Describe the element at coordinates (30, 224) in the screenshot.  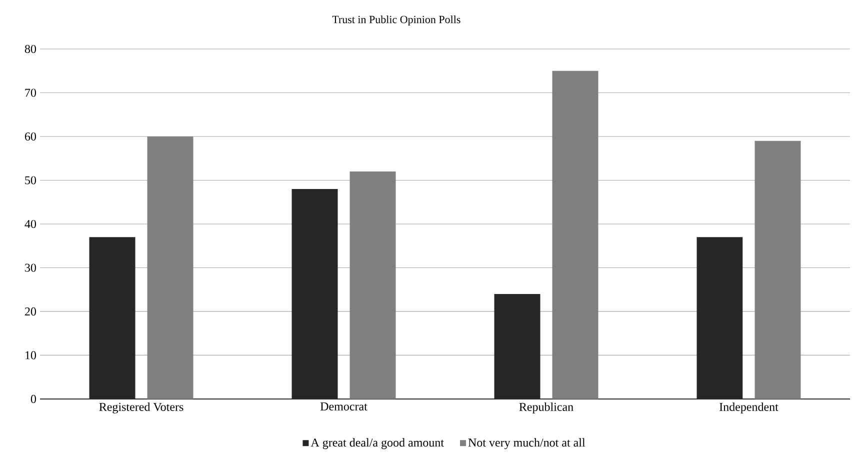
I see `y-tick-label: 40` at that location.